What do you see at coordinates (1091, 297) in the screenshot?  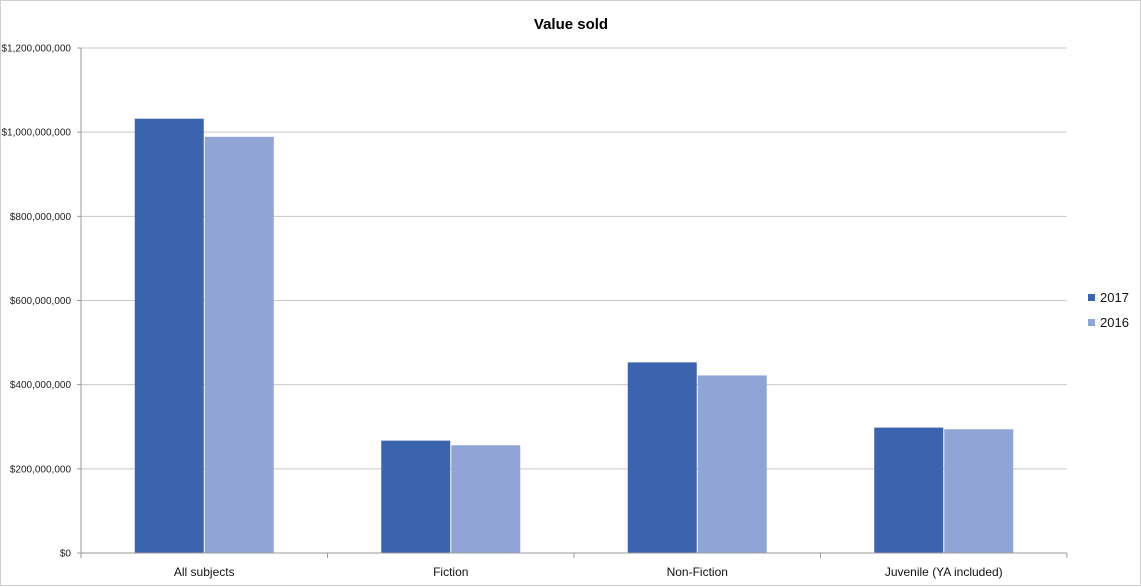 I see `legend-swatch-2017` at bounding box center [1091, 297].